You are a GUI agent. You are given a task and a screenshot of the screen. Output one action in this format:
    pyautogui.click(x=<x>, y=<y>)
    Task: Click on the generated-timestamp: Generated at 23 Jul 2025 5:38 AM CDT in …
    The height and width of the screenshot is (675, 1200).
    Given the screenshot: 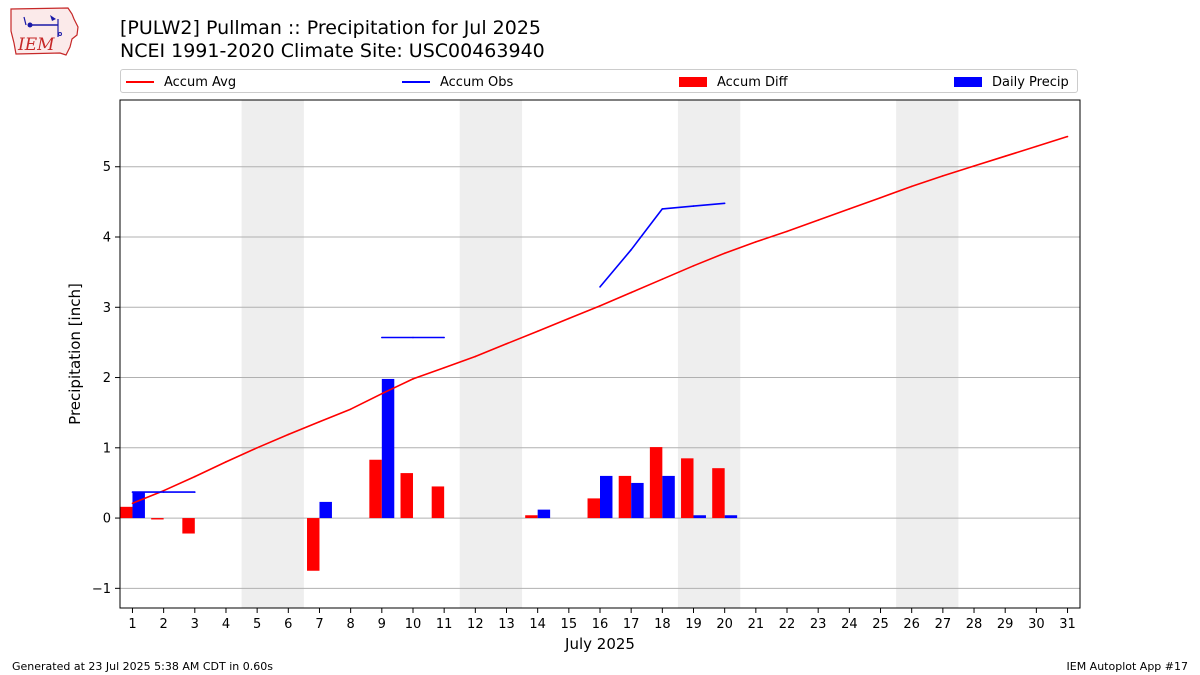 What is the action you would take?
    pyautogui.click(x=142, y=666)
    